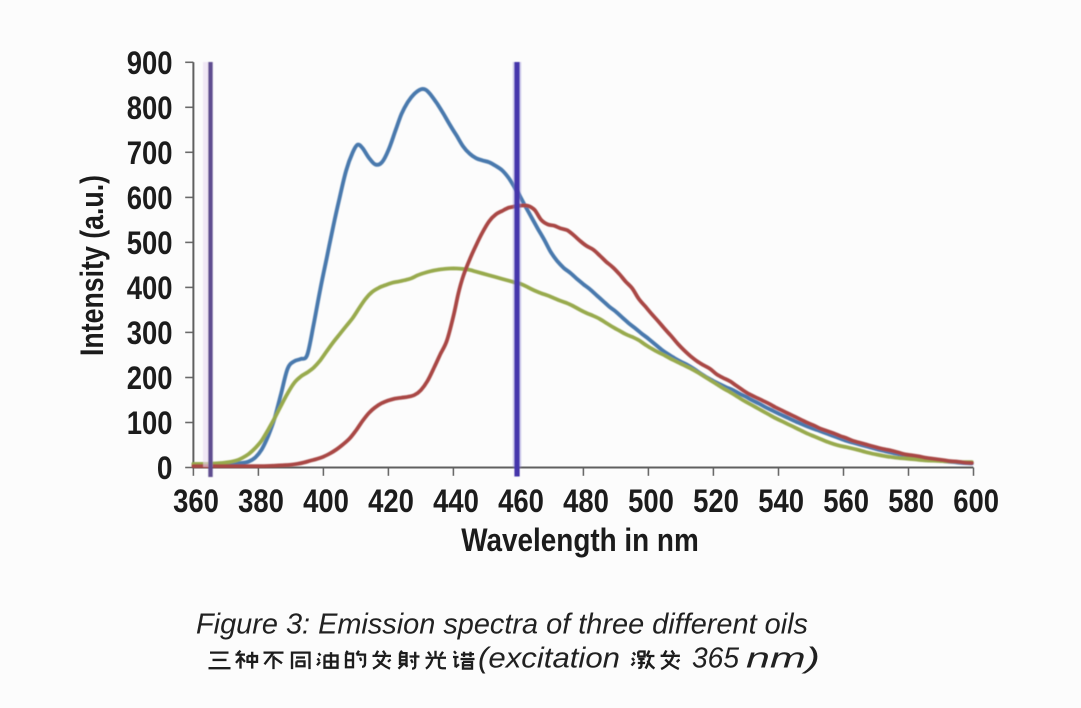 Image resolution: width=1081 pixels, height=708 pixels. What do you see at coordinates (846, 501) in the screenshot?
I see `svg-text: 560` at bounding box center [846, 501].